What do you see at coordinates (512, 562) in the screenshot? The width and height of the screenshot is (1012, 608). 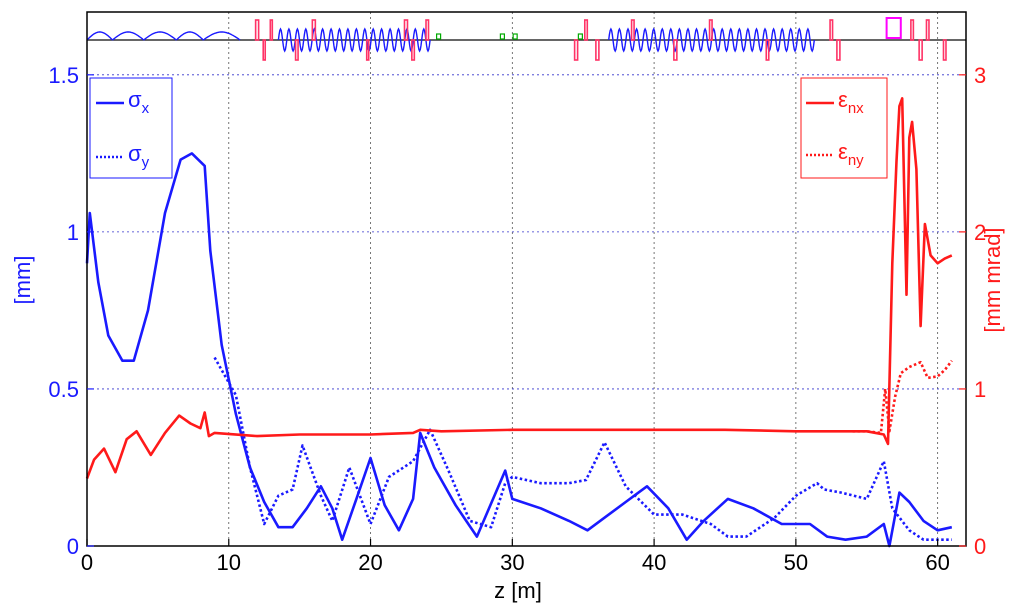 I see `x-tick-label-3: 30` at bounding box center [512, 562].